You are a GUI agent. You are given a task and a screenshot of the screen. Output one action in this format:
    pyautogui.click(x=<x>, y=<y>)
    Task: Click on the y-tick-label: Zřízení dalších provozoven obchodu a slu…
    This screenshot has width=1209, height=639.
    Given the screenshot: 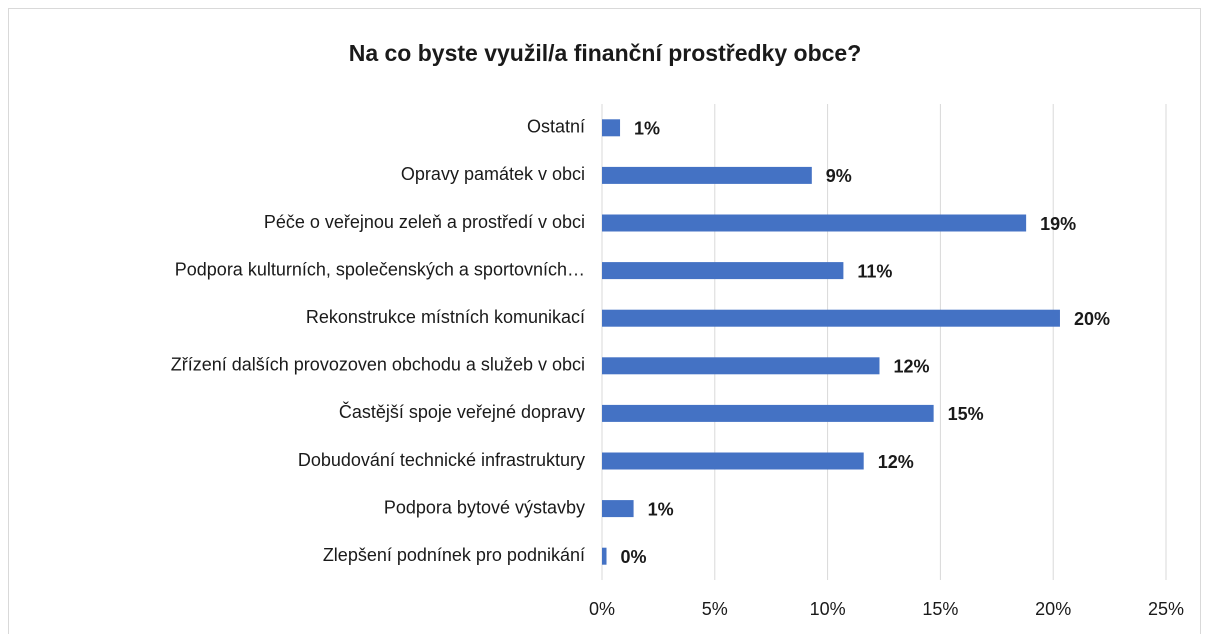 What is the action you would take?
    pyautogui.click(x=378, y=365)
    